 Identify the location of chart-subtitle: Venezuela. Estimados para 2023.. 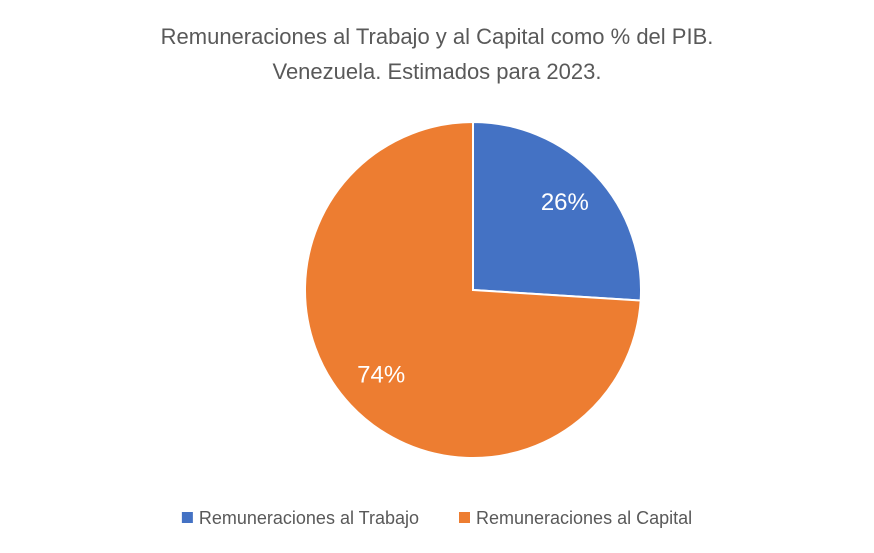
(436, 71).